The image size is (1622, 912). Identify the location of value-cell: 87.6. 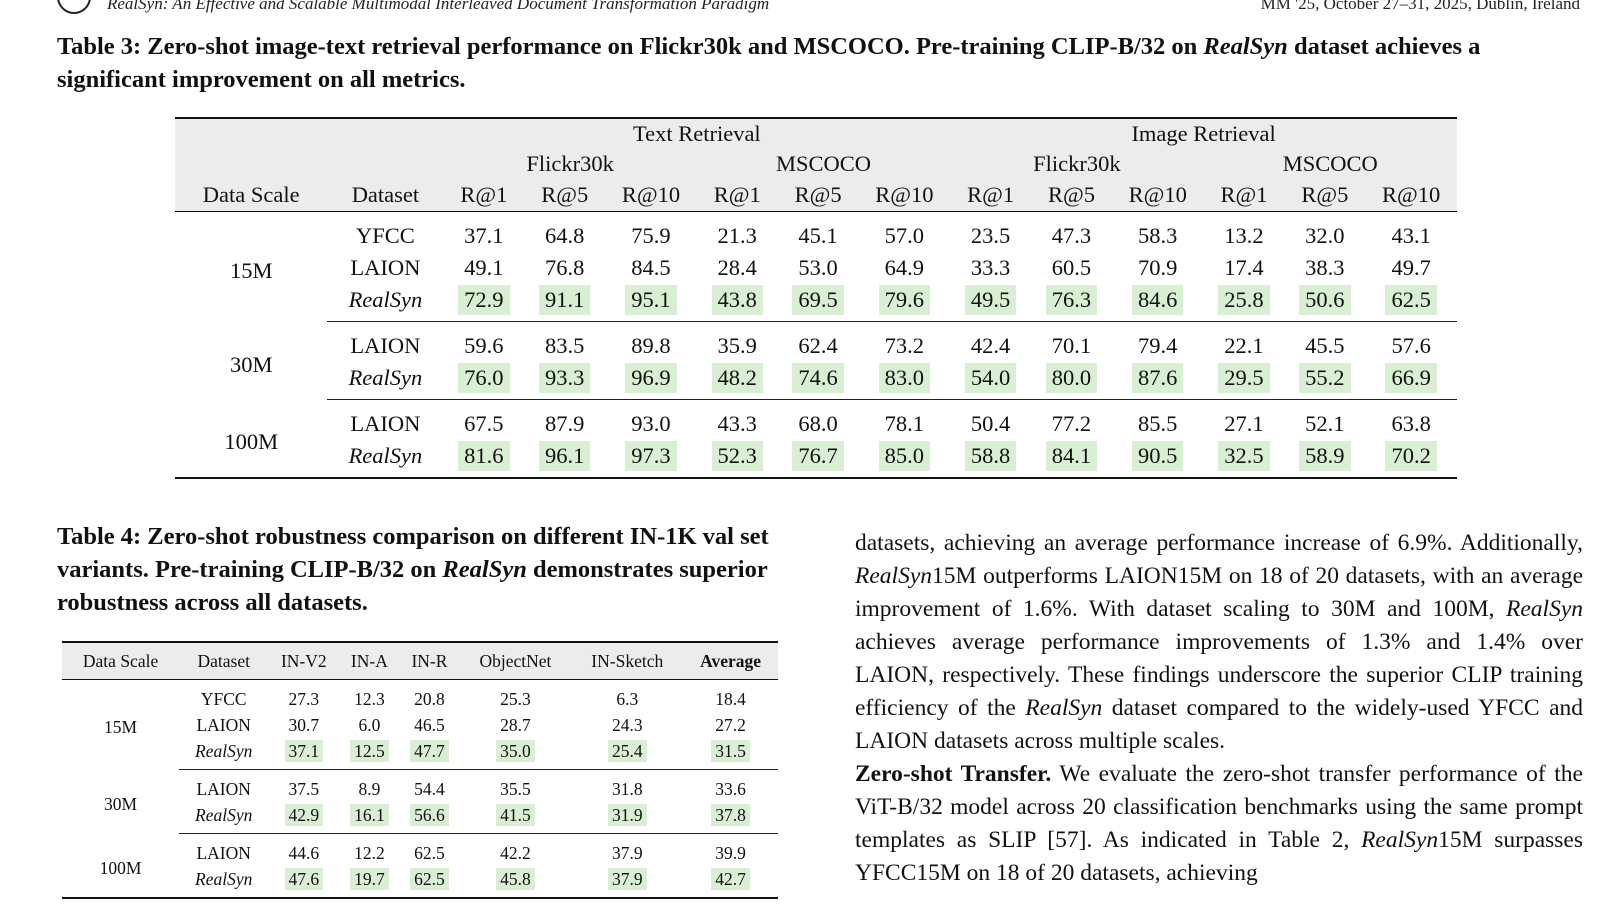
(1157, 381).